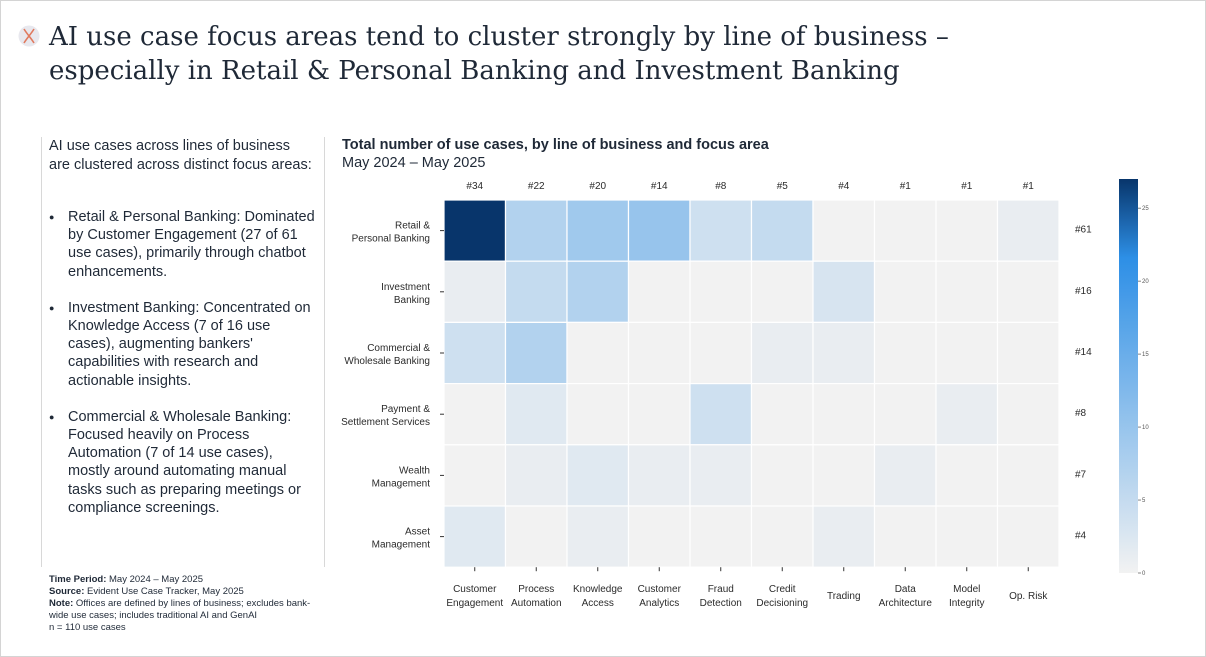 The width and height of the screenshot is (1206, 657). I want to click on column-label: Credit, so click(782, 589).